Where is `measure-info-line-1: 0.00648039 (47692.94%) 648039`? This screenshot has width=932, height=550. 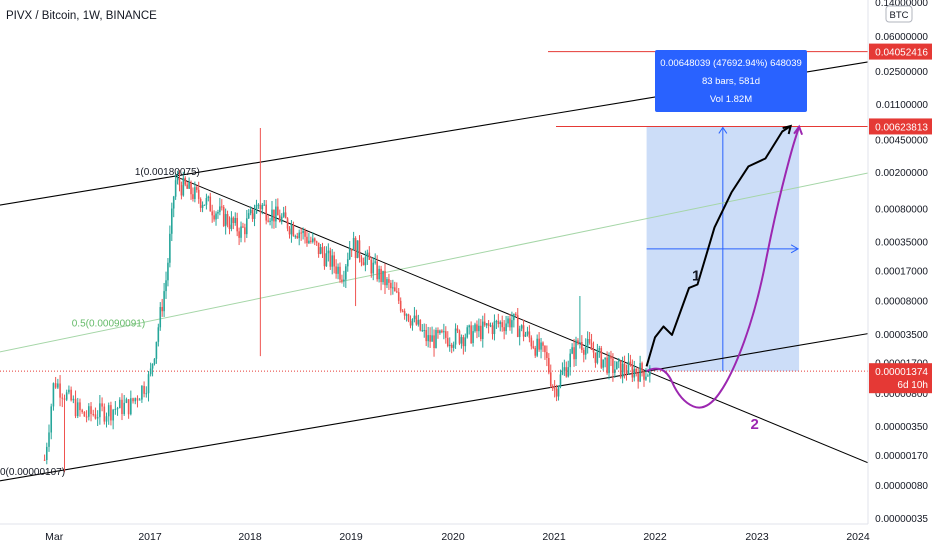
measure-info-line-1: 0.00648039 (47692.94%) 648039 is located at coordinates (731, 63).